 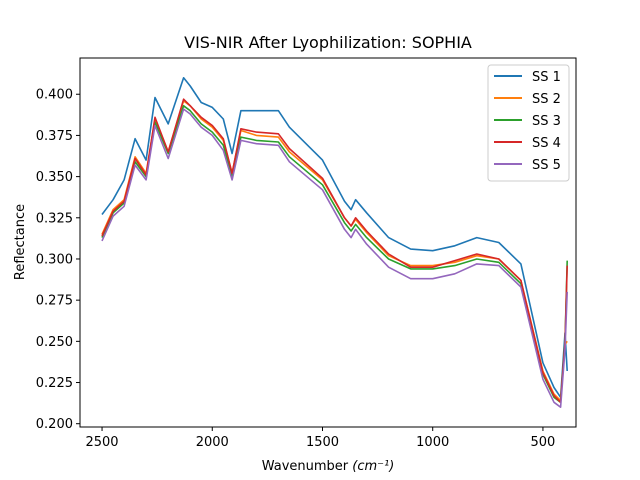 I want to click on x-tick-label: 1000, so click(x=432, y=442).